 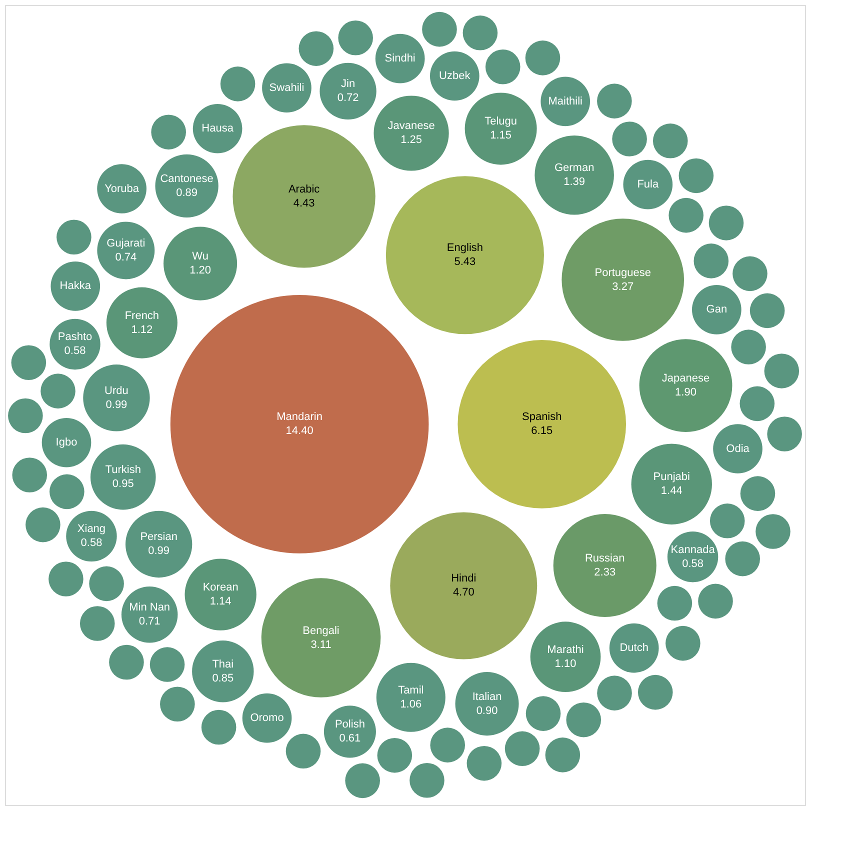 I want to click on data-label: 1.15, so click(x=501, y=136).